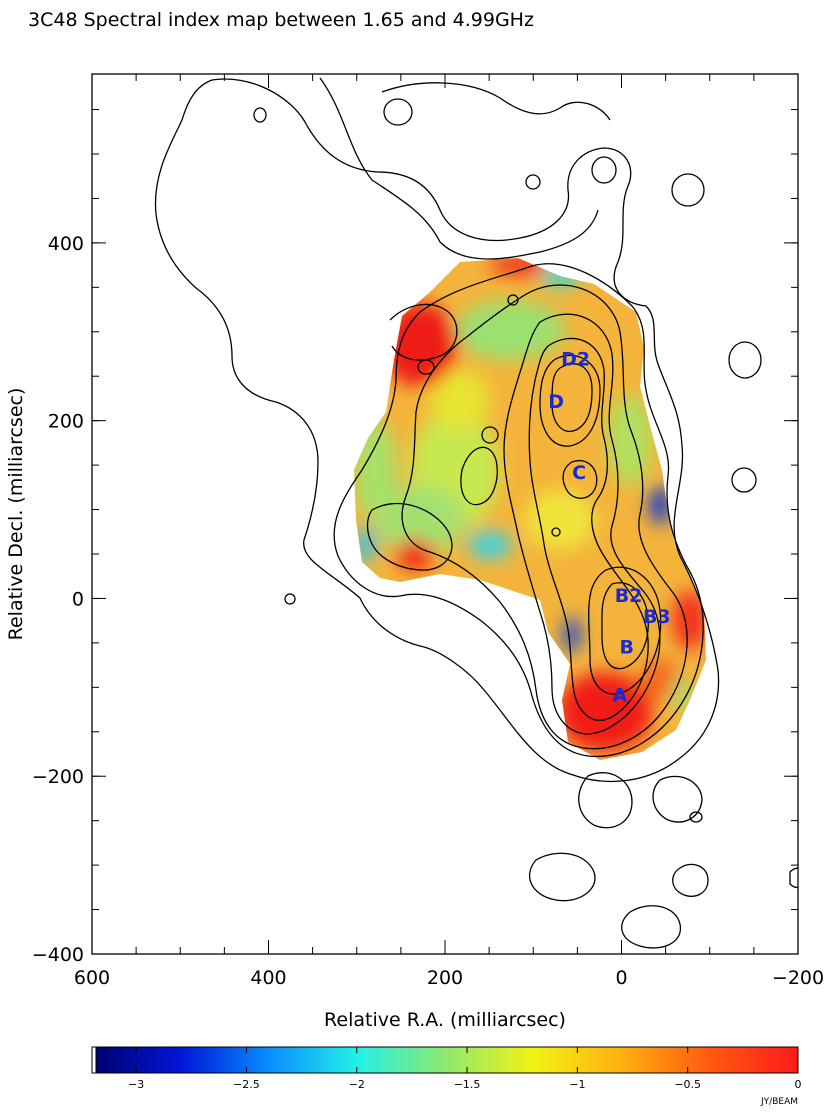 The height and width of the screenshot is (1115, 830). I want to click on colorbar-gradient, so click(445, 1060).